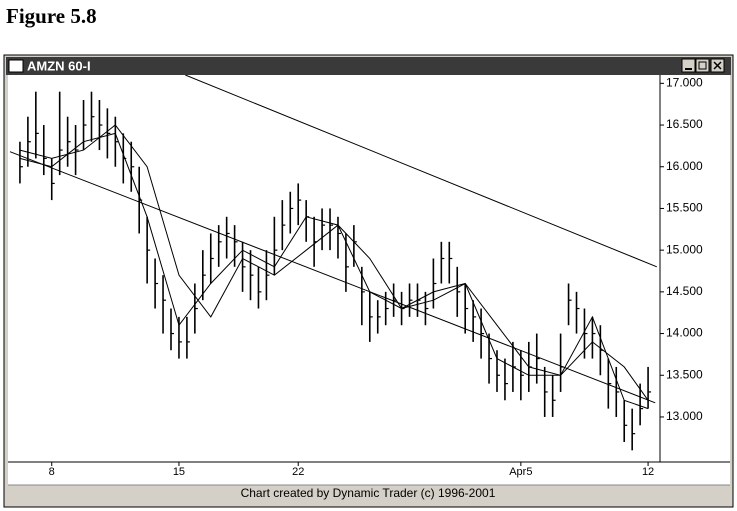 The width and height of the screenshot is (737, 511). I want to click on maximize-glyph, so click(702, 65).